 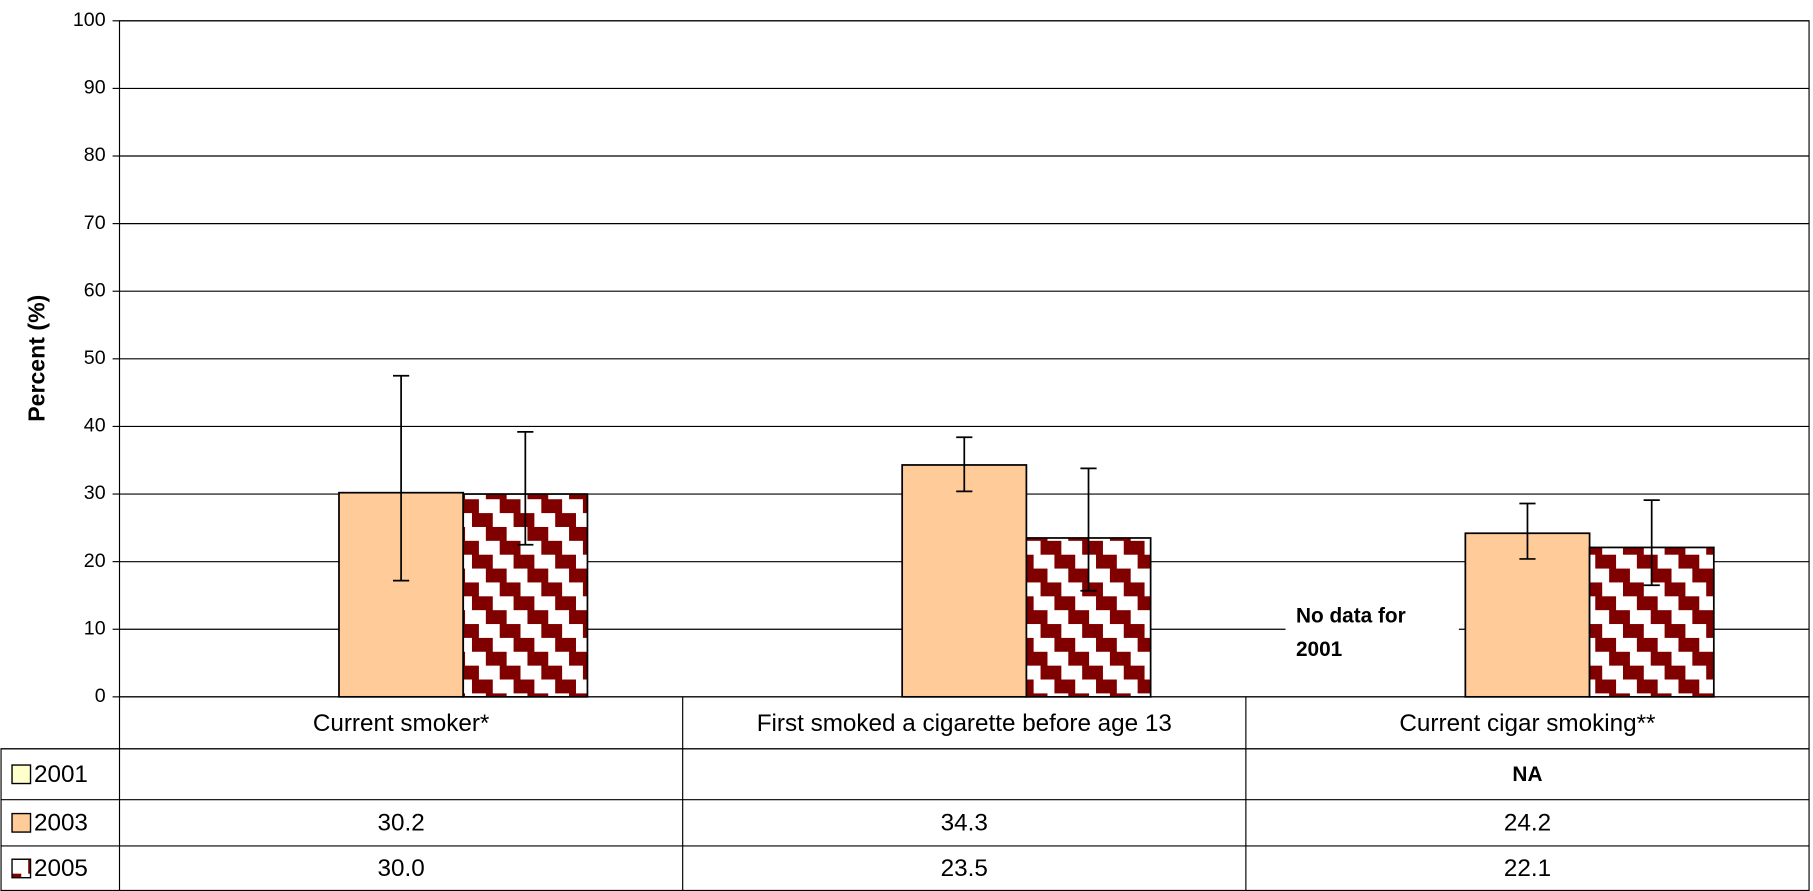 I want to click on y-tick-label: 30, so click(x=95, y=493).